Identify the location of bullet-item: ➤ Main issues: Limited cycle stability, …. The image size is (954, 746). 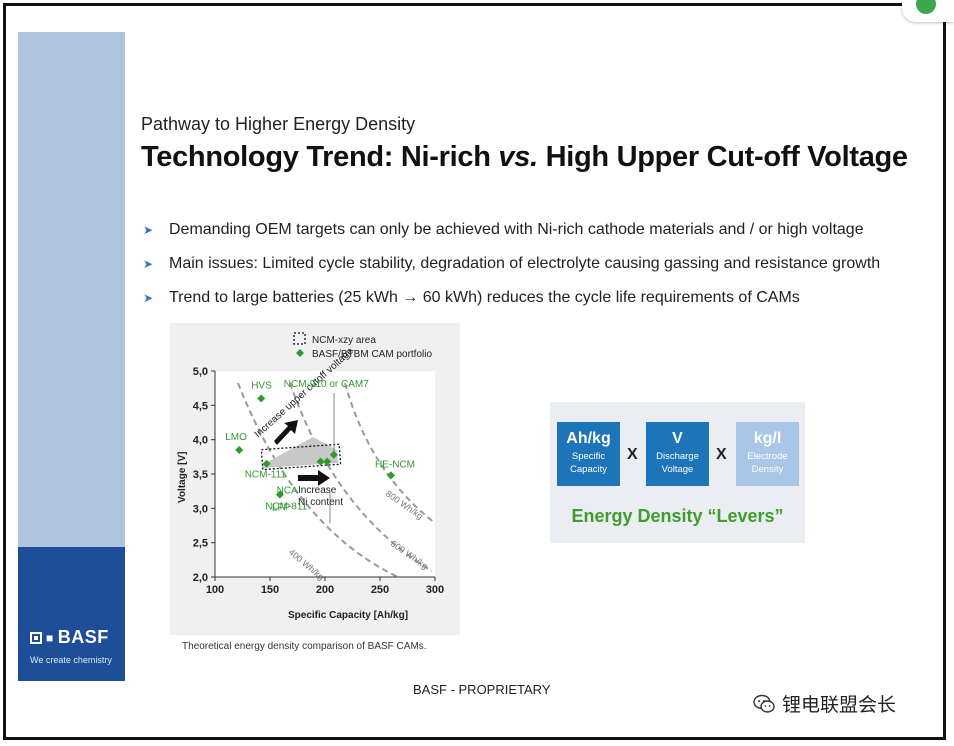
(533, 264).